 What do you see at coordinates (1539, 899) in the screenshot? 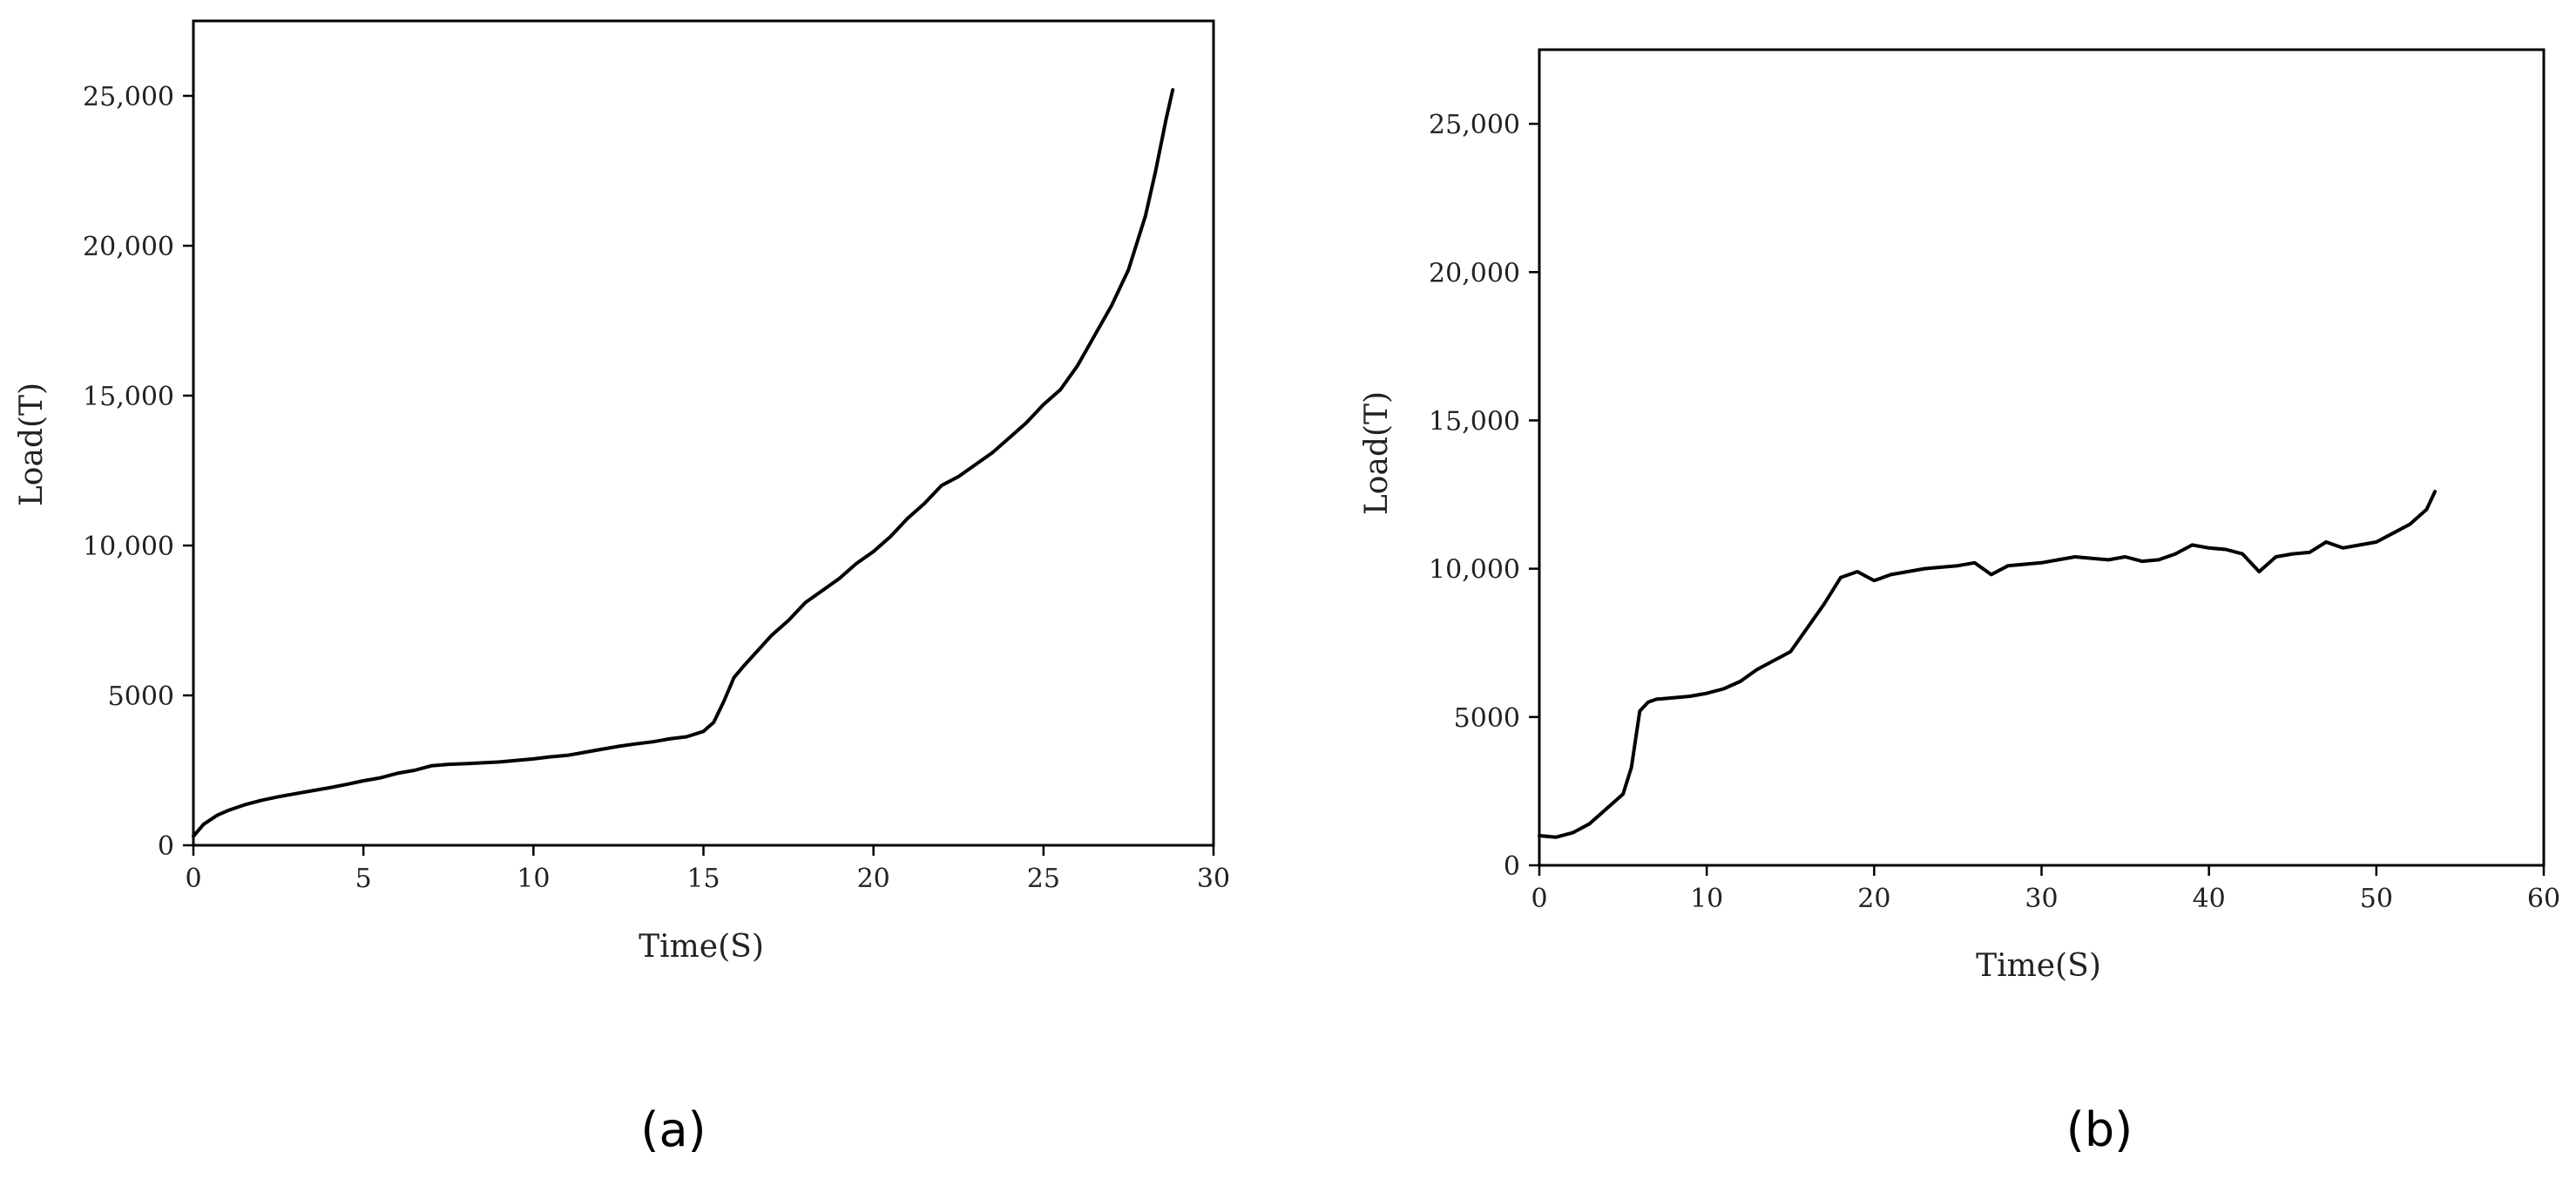
I see `x-tick-label-b: 0` at bounding box center [1539, 899].